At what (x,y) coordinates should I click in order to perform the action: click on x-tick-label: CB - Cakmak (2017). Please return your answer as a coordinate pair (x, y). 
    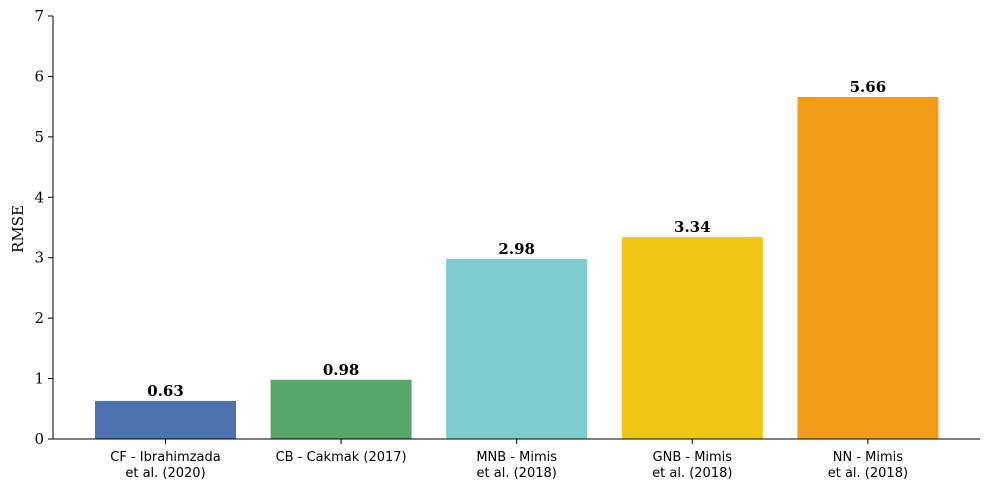
    Looking at the image, I should click on (341, 457).